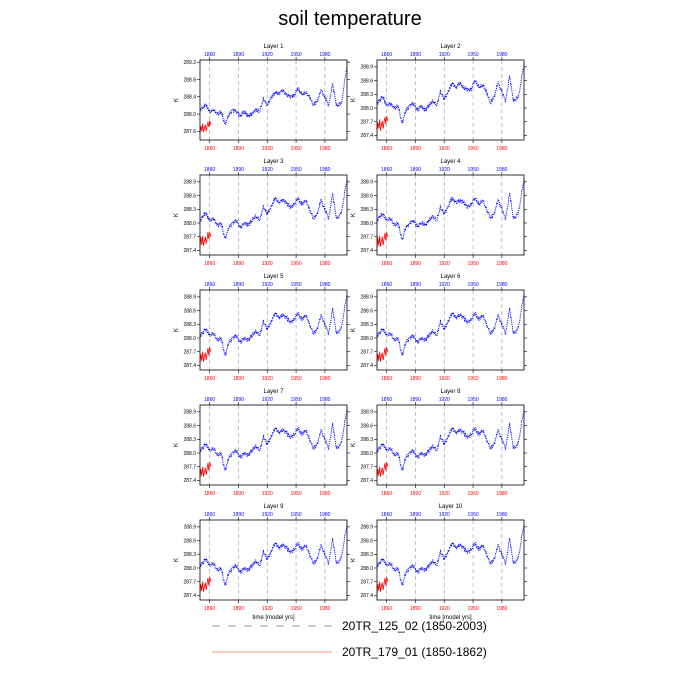 This screenshot has width=700, height=700. I want to click on layer-6-bottom-tick-label: 1920, so click(444, 379).